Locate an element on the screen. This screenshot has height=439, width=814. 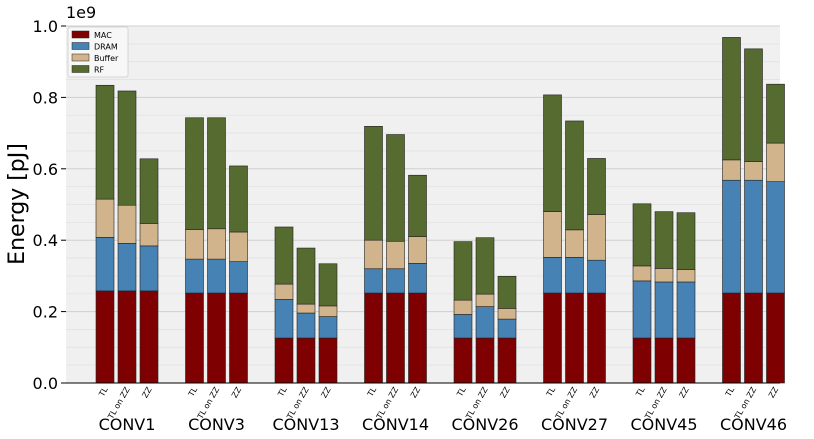
legend-swatch-mac is located at coordinates (80, 34).